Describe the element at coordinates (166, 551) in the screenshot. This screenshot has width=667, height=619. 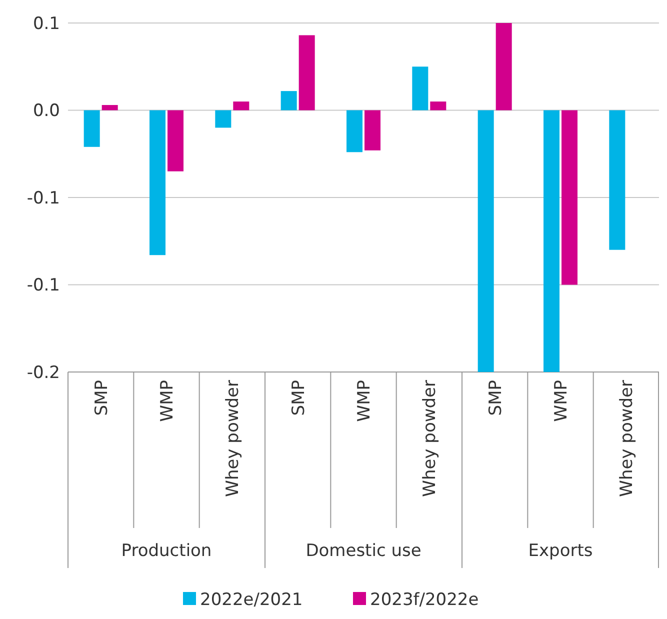
I see `text: Production` at that location.